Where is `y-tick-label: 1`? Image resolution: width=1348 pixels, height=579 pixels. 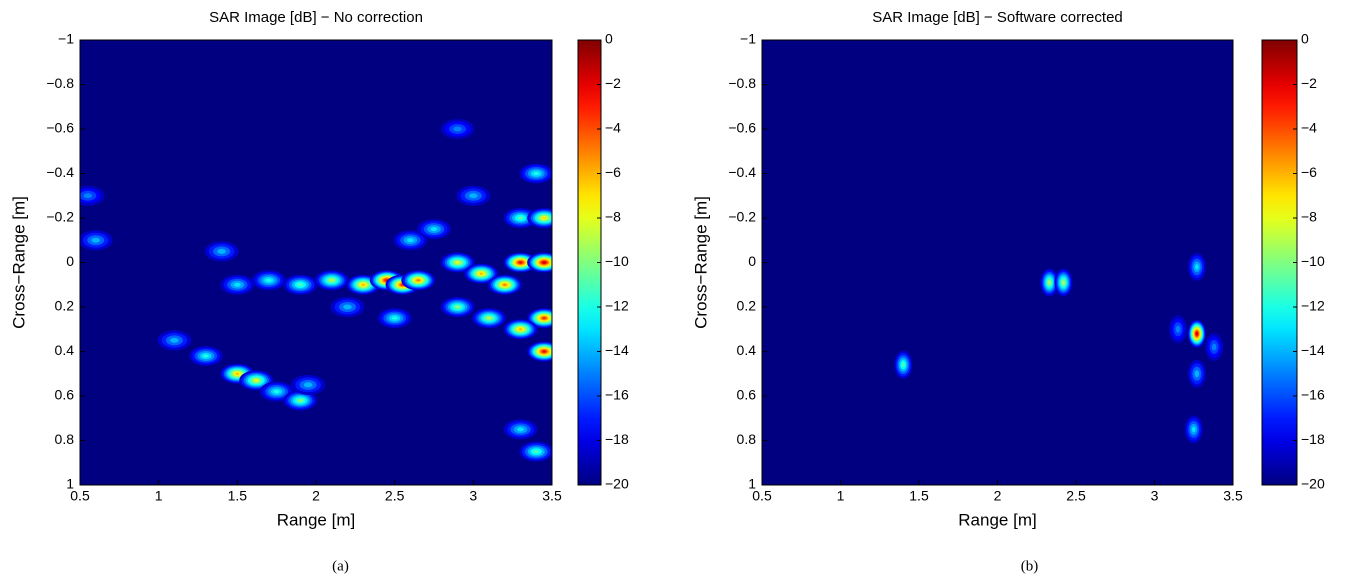
y-tick-label: 1 is located at coordinates (70, 484).